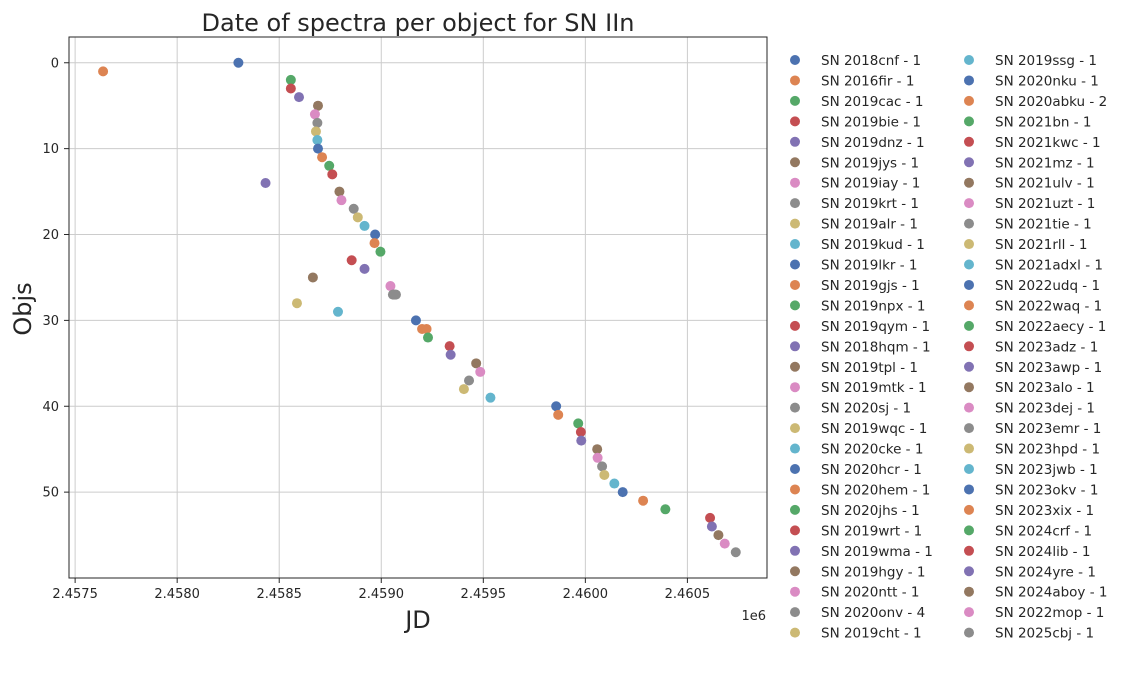  I want to click on legend-label: SN 2022mop - 1, so click(1049, 613).